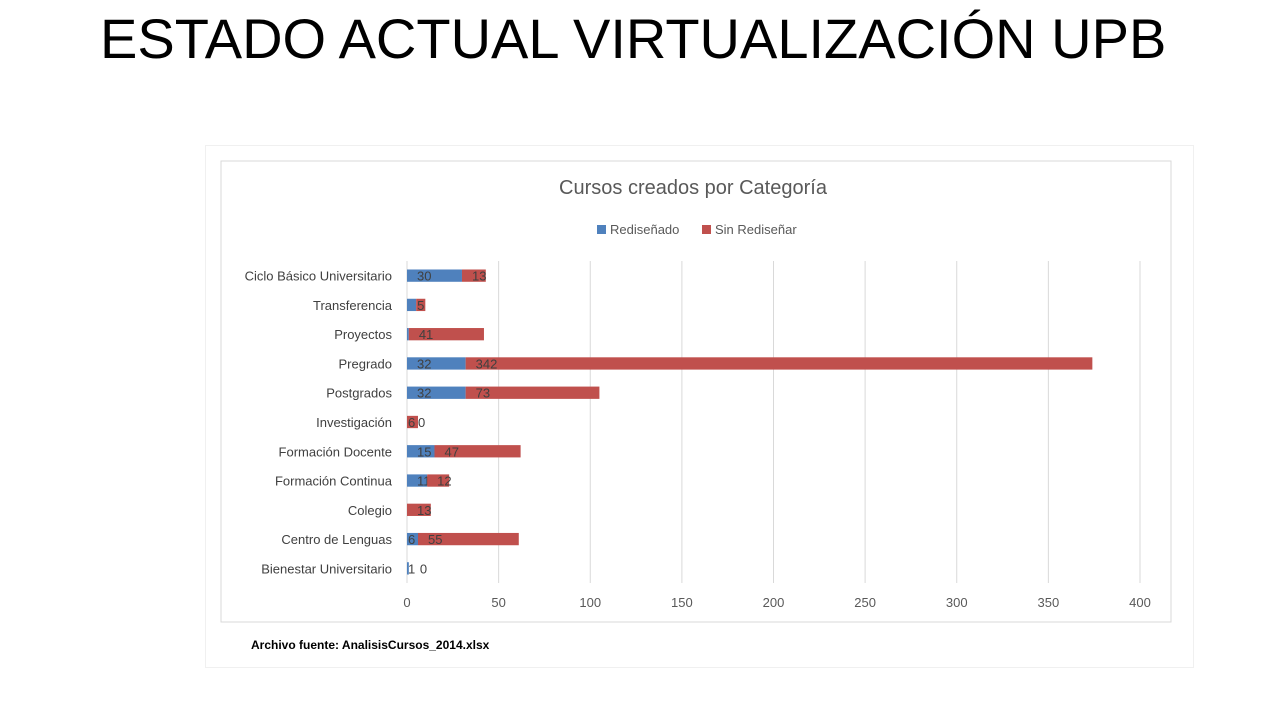 This screenshot has height=720, width=1280. I want to click on legend-label-0: Rediseñado, so click(644, 229).